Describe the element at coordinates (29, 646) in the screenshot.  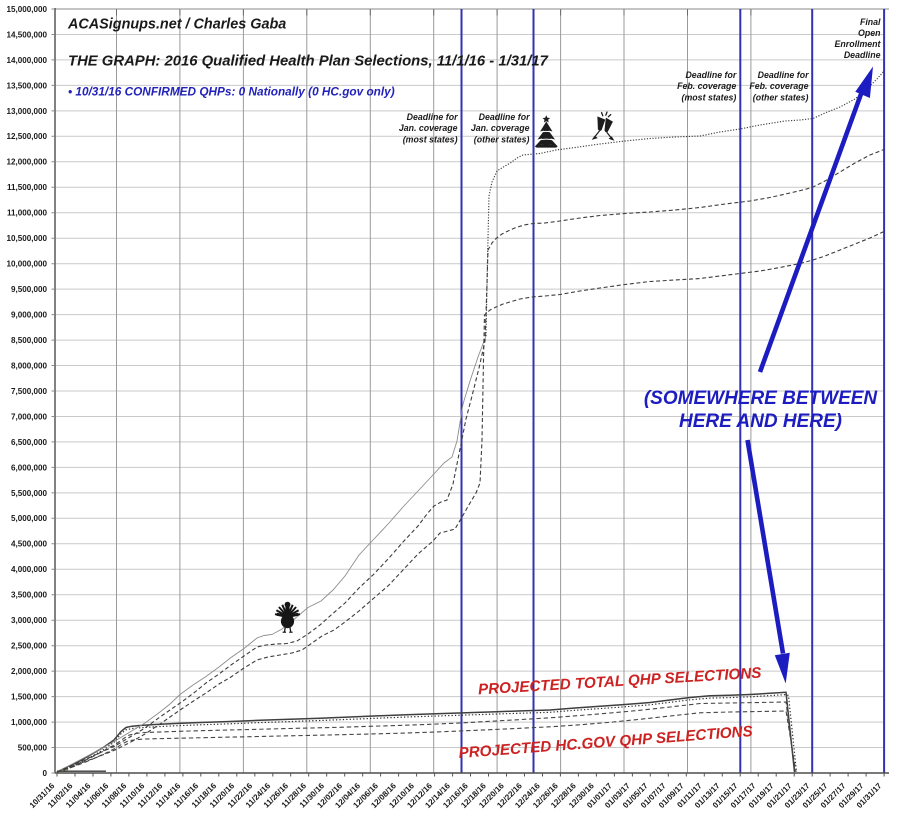
I see `svg-text: 2,500,000` at that location.